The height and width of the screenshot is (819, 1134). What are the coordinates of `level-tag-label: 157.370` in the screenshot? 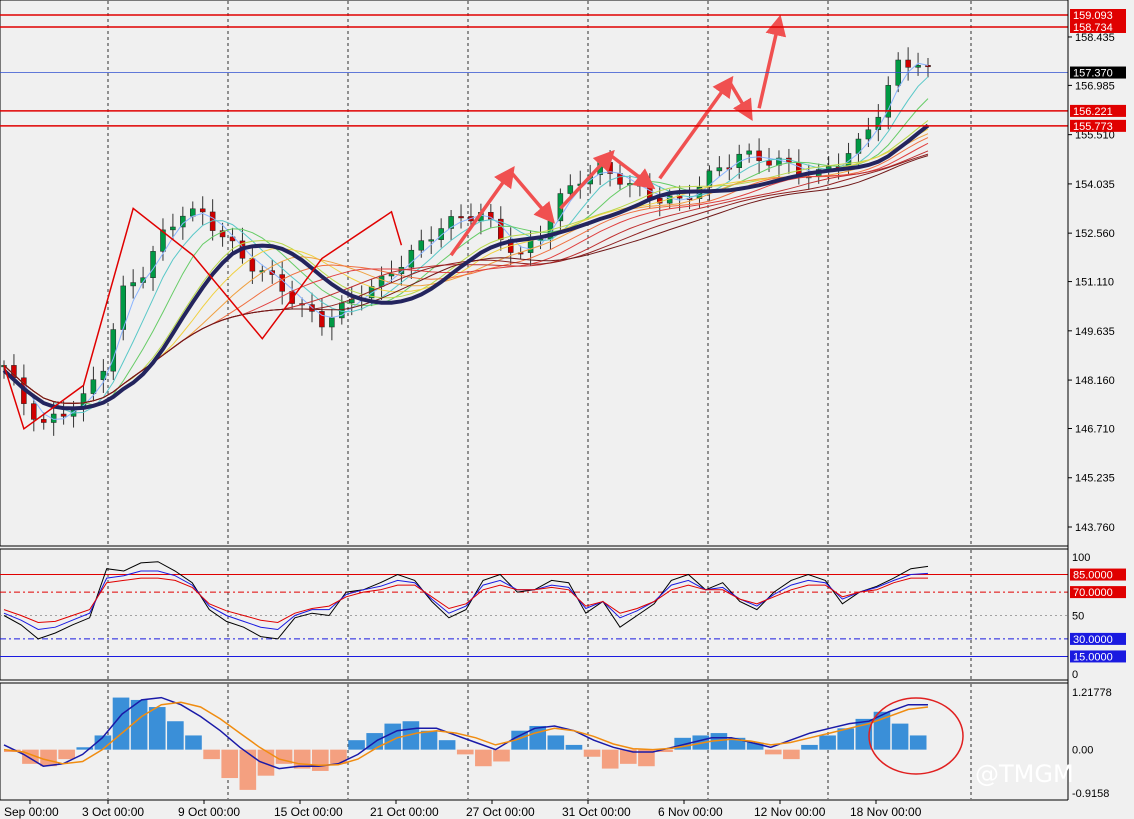 It's located at (1093, 74).